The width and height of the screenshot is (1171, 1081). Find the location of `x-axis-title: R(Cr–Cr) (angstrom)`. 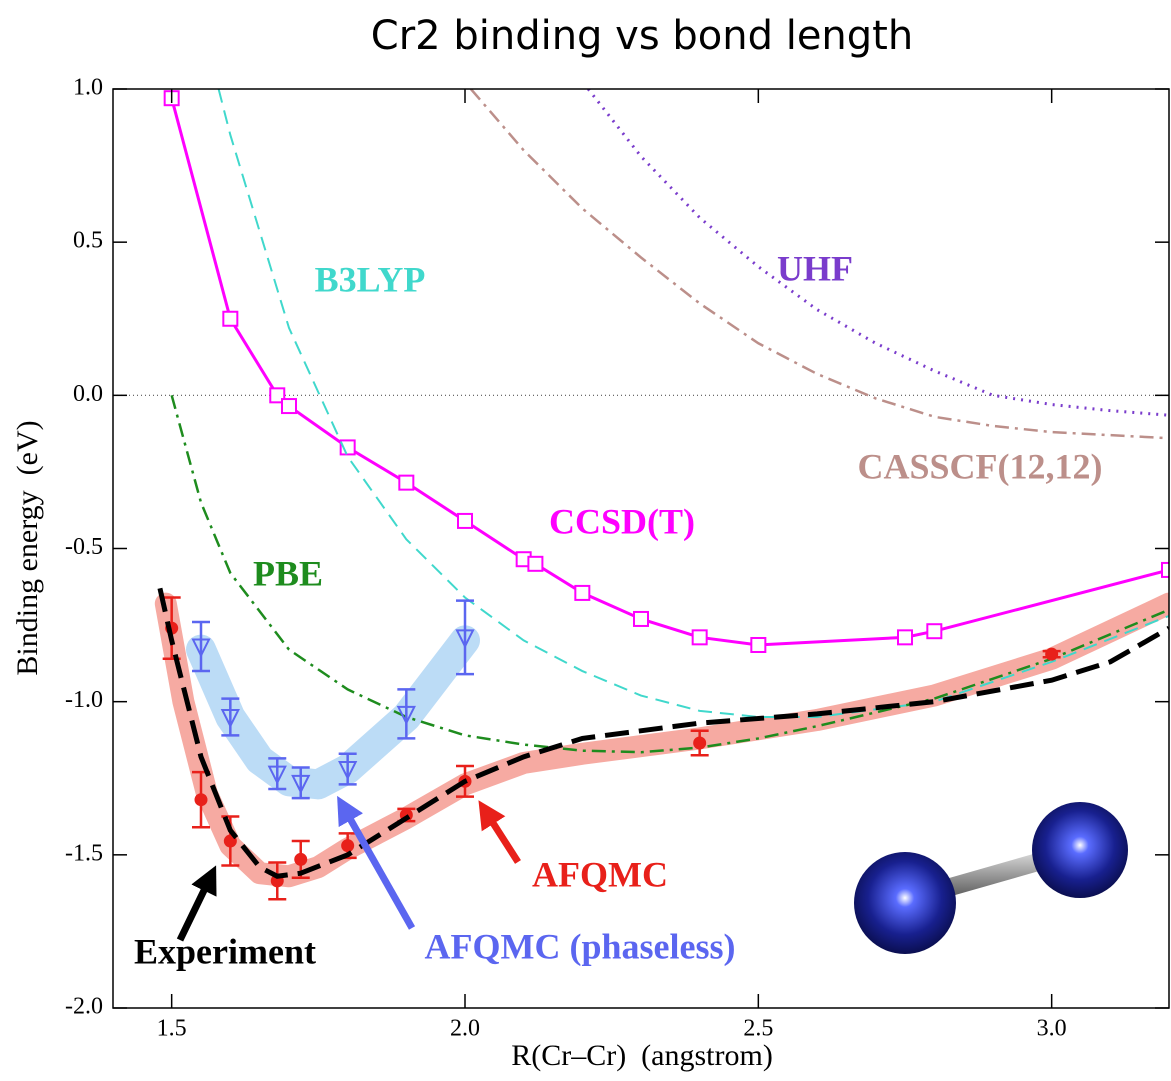

x-axis-title: R(Cr–Cr) (angstrom) is located at coordinates (642, 1055).